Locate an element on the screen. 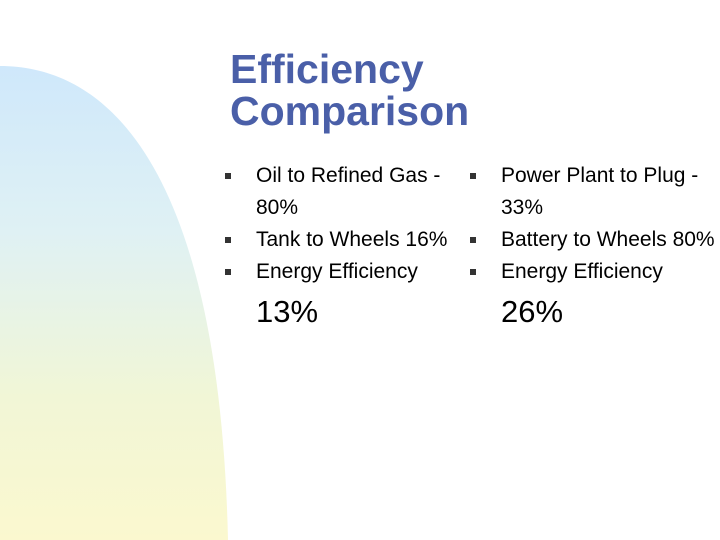  list-item-text: Battery to Wheels 80% is located at coordinates (608, 239).